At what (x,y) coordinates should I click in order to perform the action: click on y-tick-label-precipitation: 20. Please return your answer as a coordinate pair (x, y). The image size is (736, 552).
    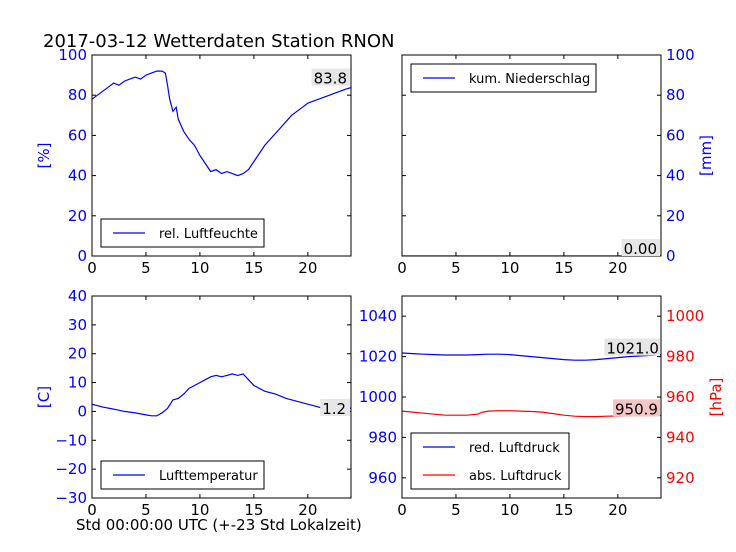
    Looking at the image, I should click on (675, 216).